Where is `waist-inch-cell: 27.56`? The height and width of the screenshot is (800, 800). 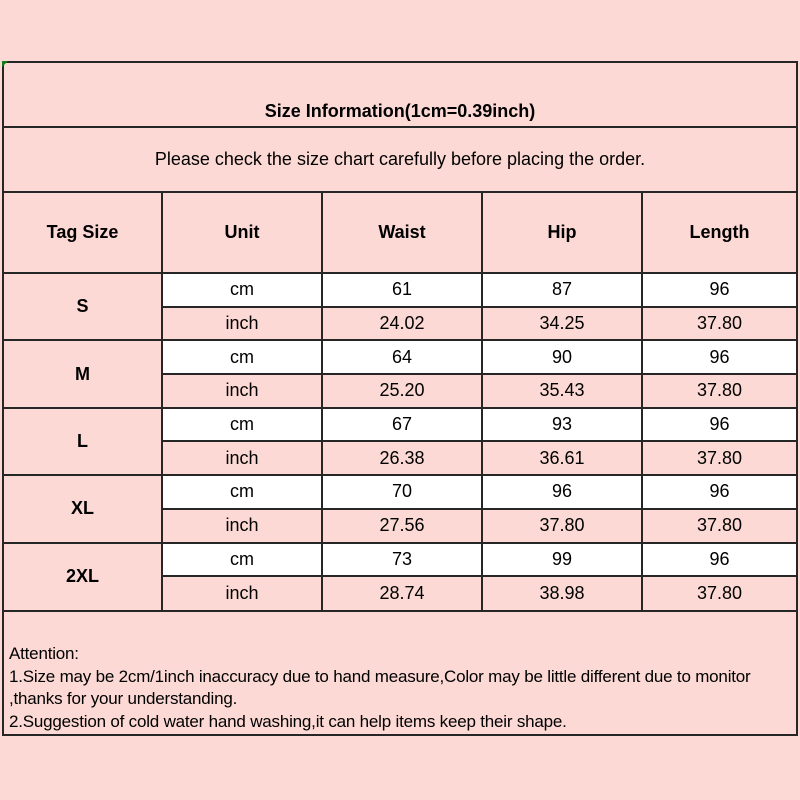 waist-inch-cell: 27.56 is located at coordinates (402, 525).